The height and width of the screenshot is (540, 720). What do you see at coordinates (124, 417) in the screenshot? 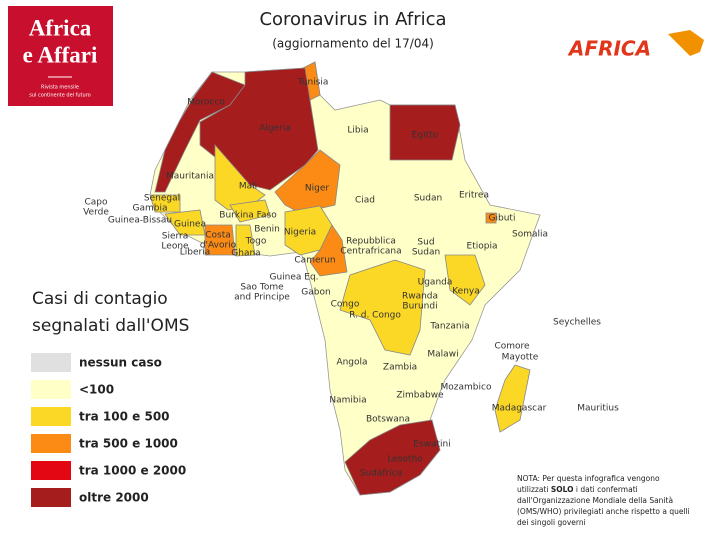
I see `legend-label: tra 100 e 500` at bounding box center [124, 417].